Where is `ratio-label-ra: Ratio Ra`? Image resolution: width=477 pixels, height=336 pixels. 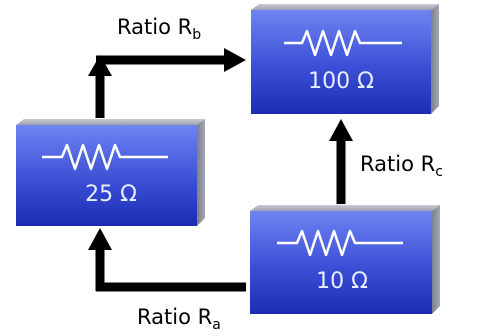 ratio-label-ra: Ratio Ra is located at coordinates (179, 319).